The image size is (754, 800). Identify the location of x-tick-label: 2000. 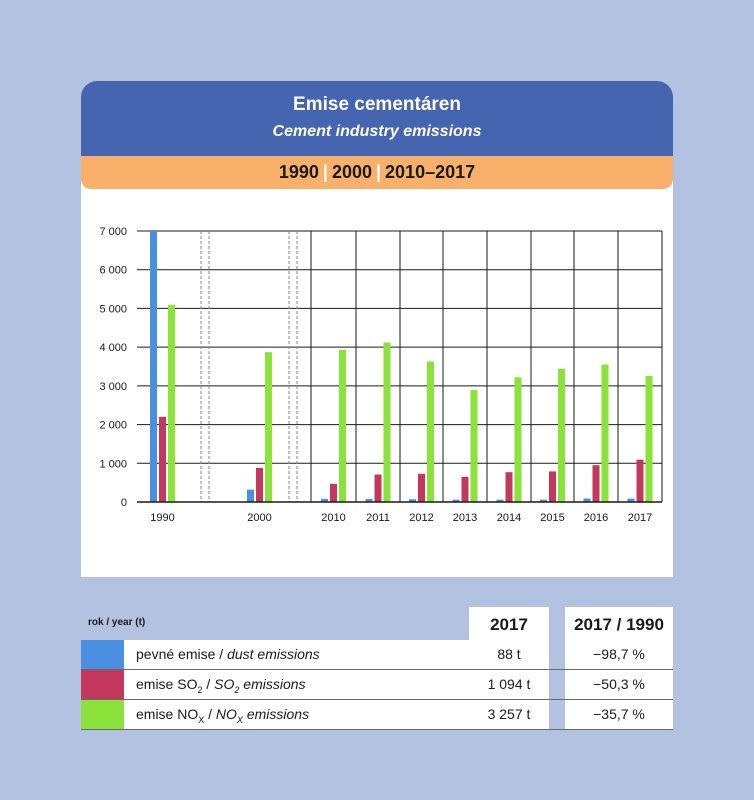
(259, 518).